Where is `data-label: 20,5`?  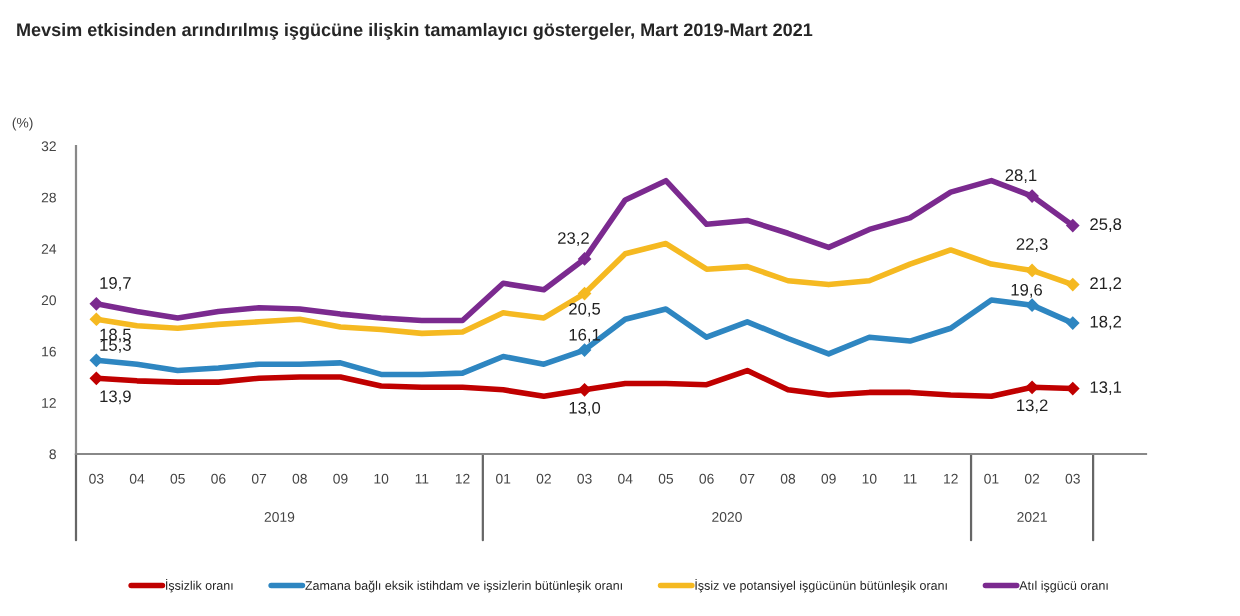
data-label: 20,5 is located at coordinates (585, 309).